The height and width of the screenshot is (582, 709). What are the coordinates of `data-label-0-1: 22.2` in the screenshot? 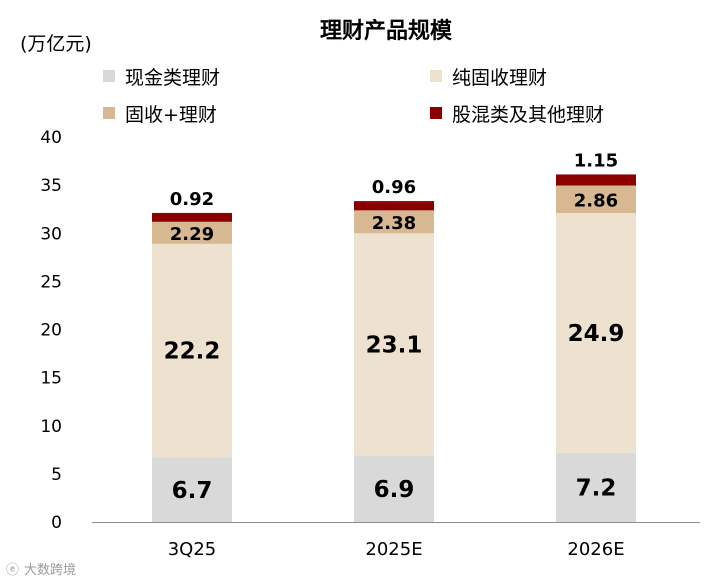 It's located at (192, 352).